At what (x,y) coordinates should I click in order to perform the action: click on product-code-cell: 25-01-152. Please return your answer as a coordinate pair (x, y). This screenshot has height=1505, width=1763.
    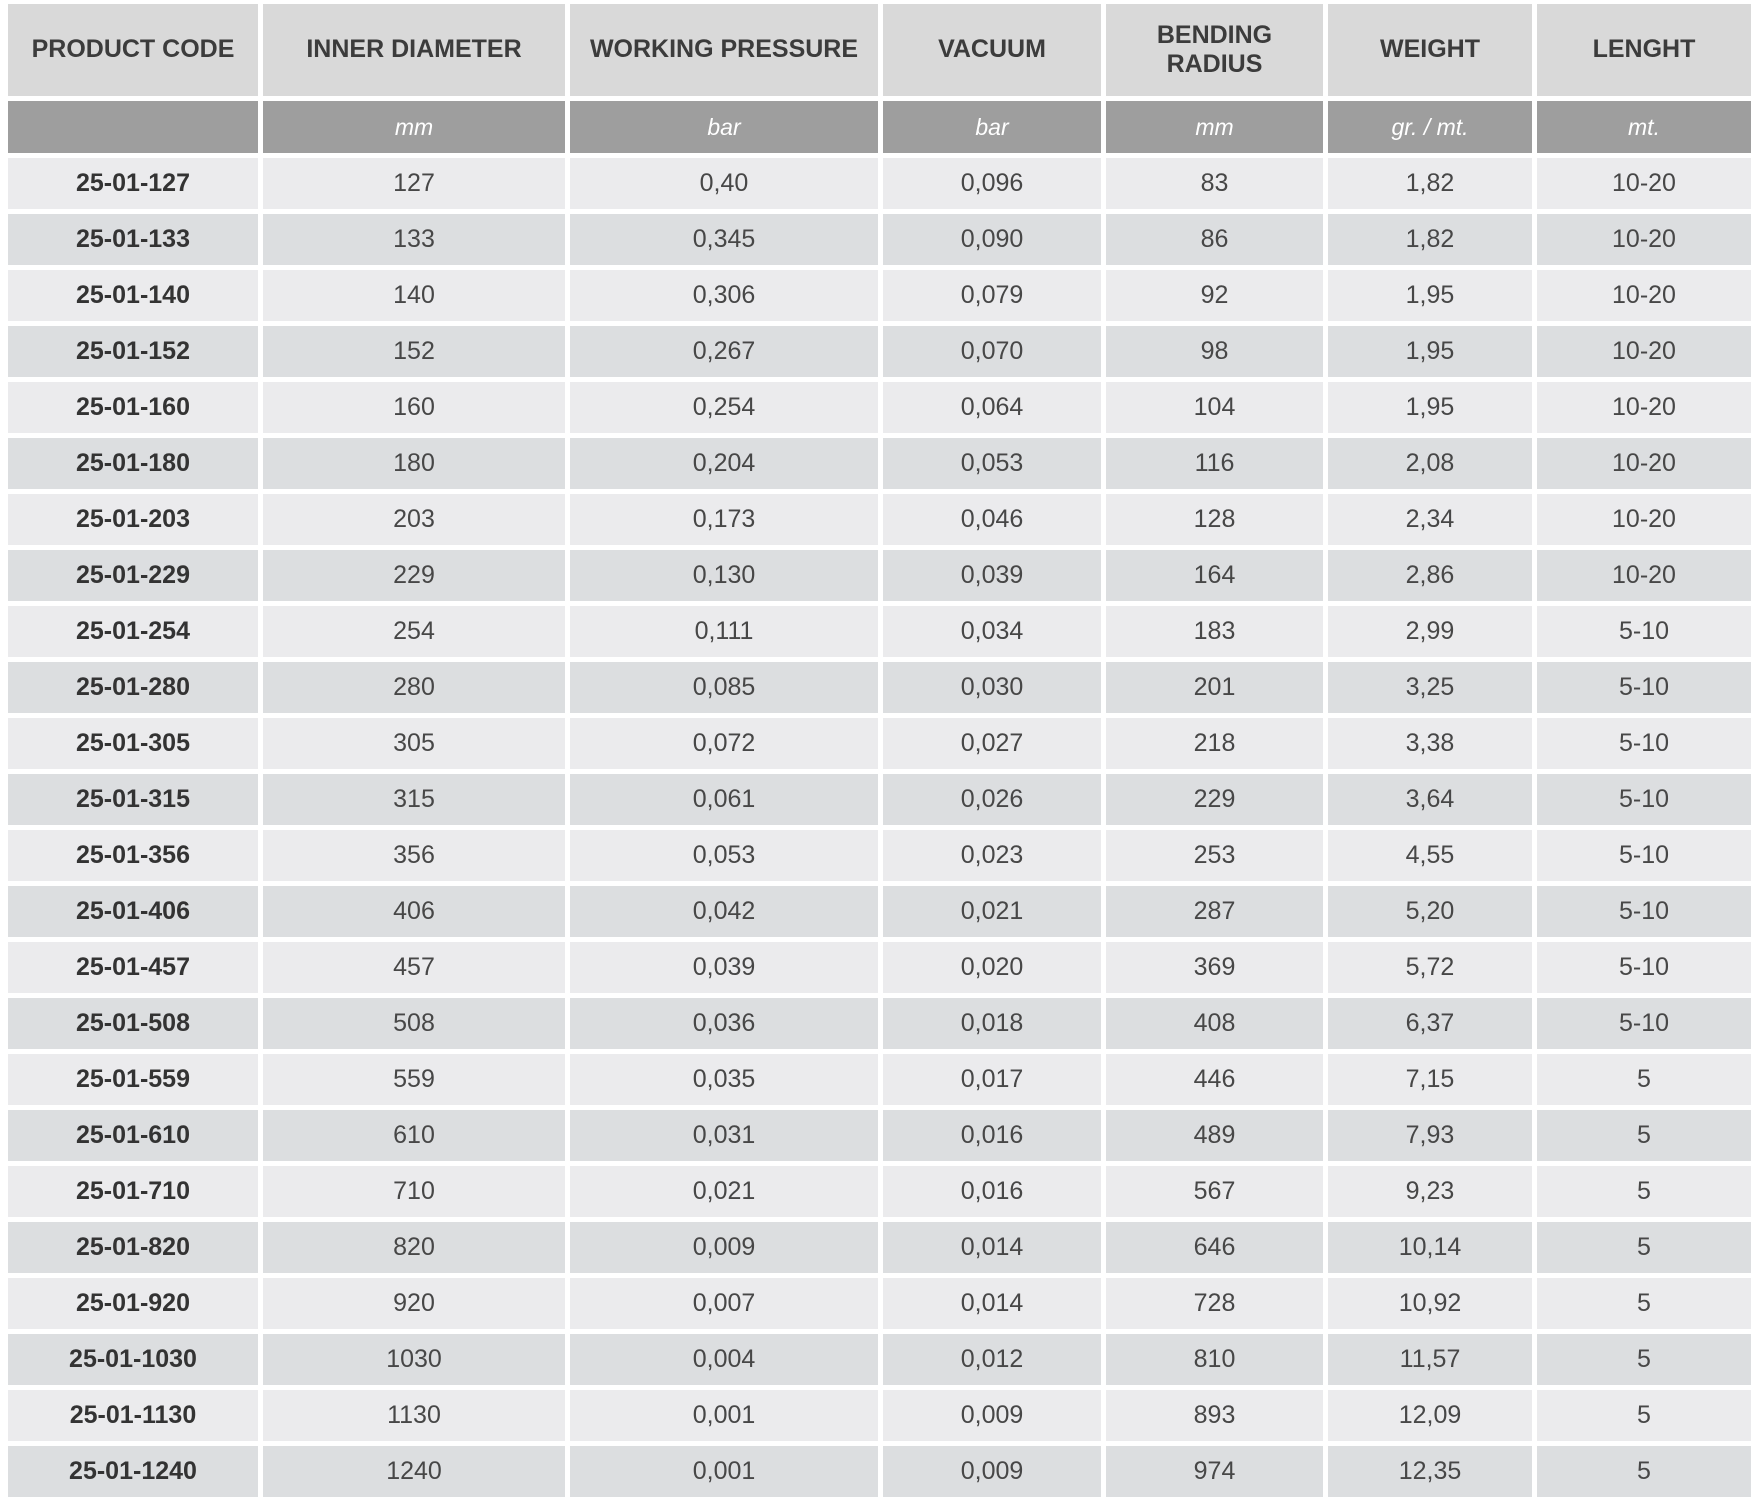
    Looking at the image, I should click on (133, 351).